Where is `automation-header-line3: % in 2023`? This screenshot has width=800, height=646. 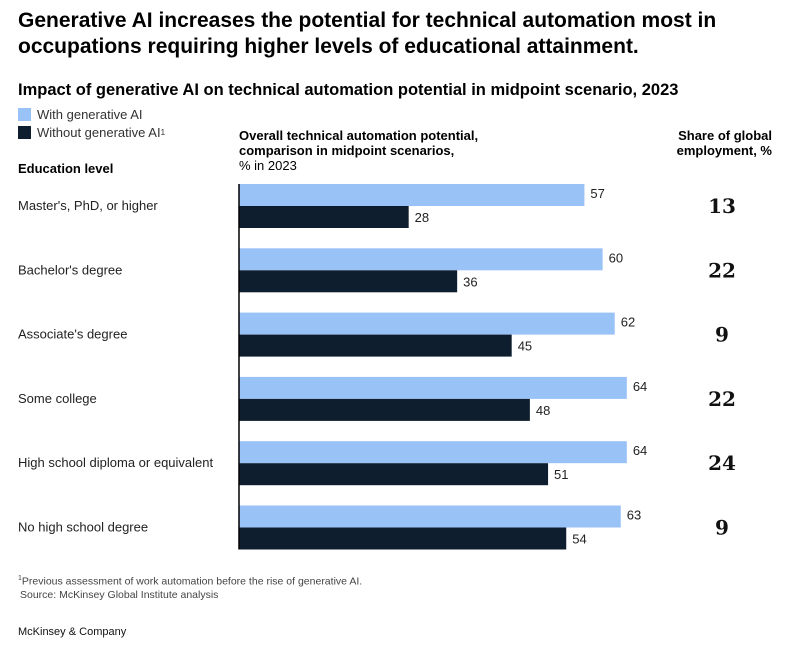 automation-header-line3: % in 2023 is located at coordinates (268, 165).